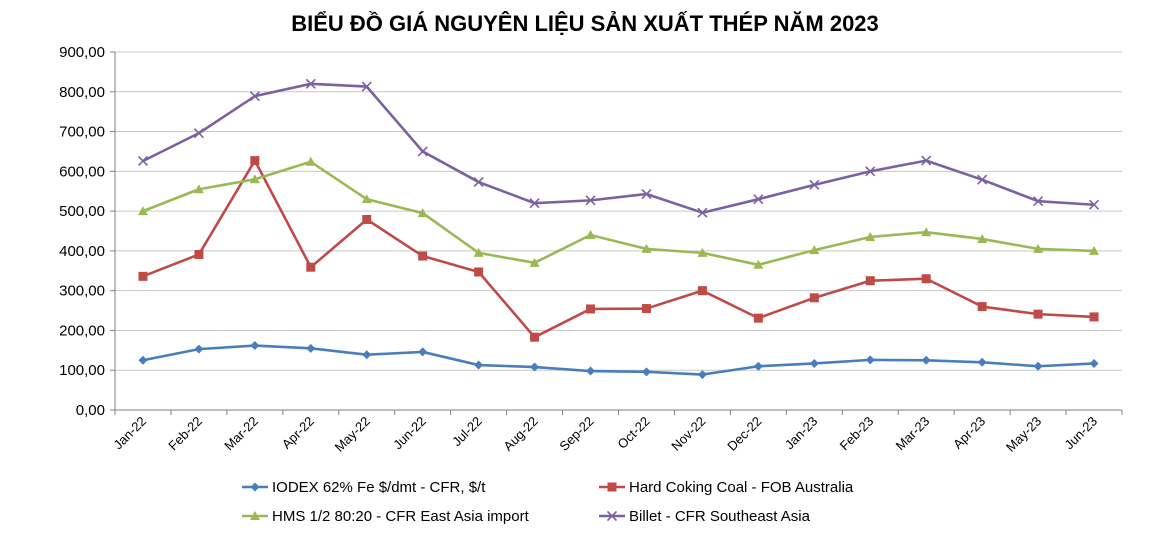 The width and height of the screenshot is (1170, 534). I want to click on y-tick-label: 500,00, so click(82, 211).